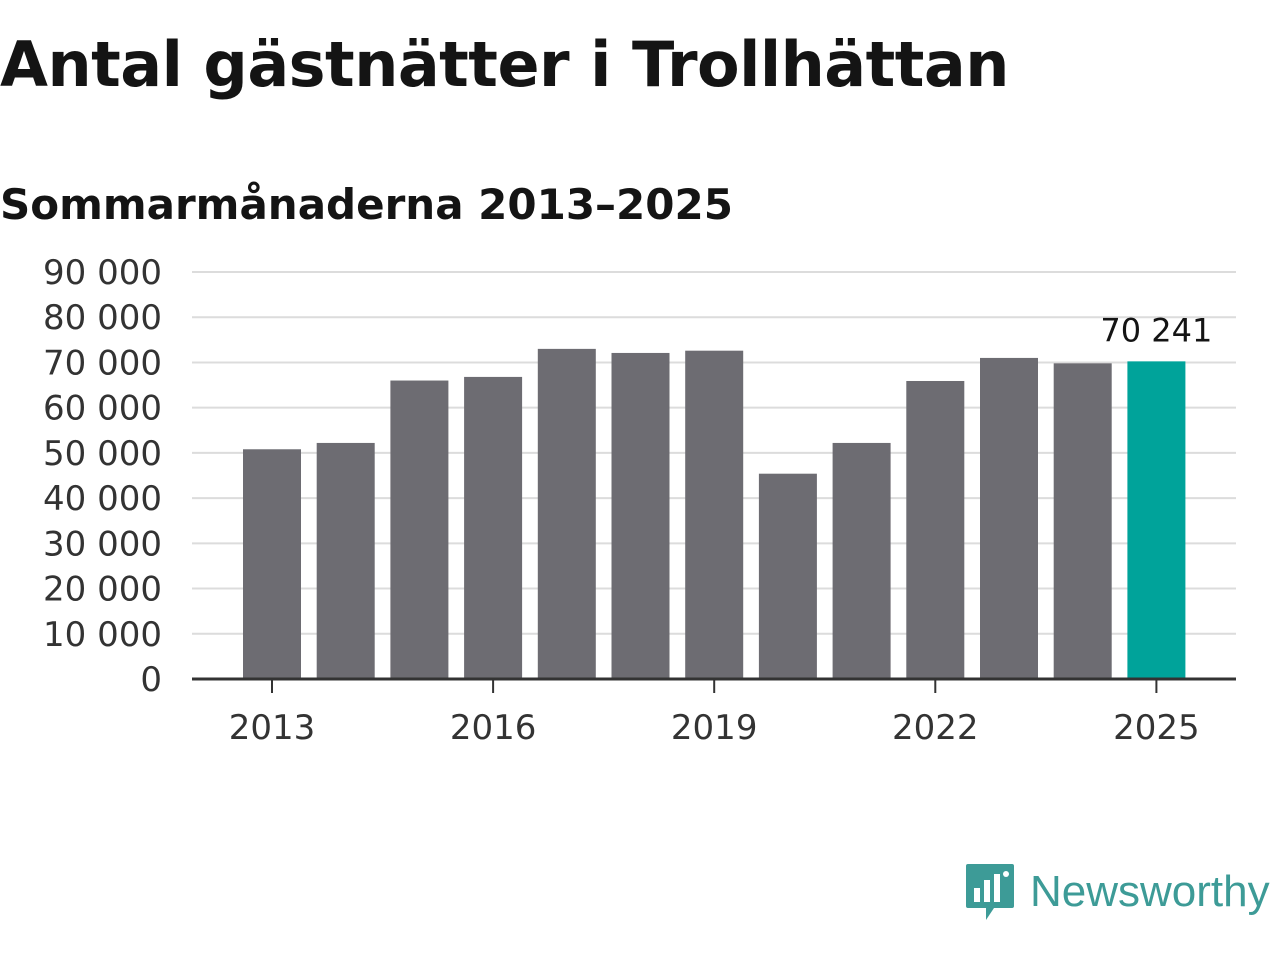 The image size is (1280, 960). Describe the element at coordinates (272, 728) in the screenshot. I see `x-tick-label: 2013` at that location.